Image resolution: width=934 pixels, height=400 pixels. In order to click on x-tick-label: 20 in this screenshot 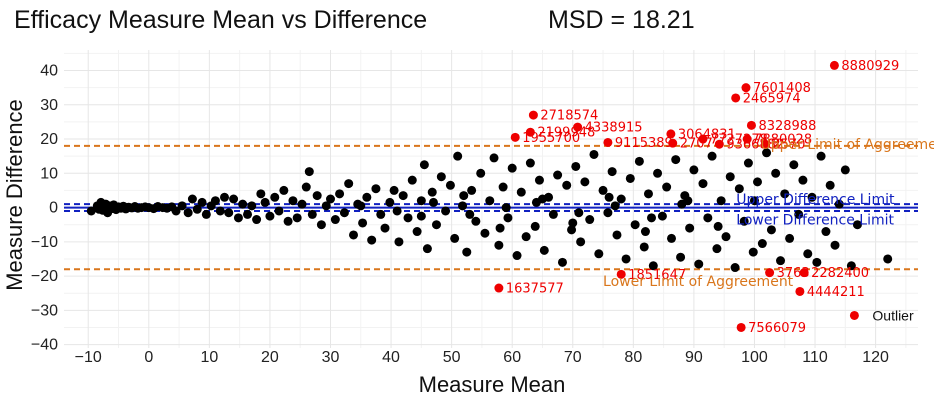, I will do `click(270, 357)`.